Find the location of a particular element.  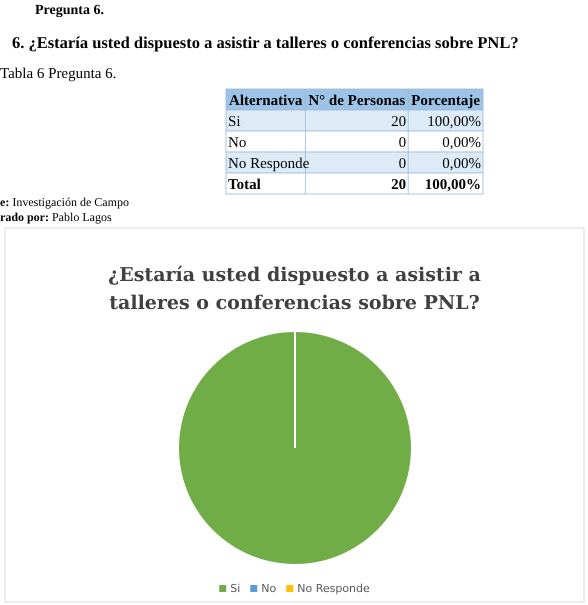

category-label: No Responde is located at coordinates (269, 164).